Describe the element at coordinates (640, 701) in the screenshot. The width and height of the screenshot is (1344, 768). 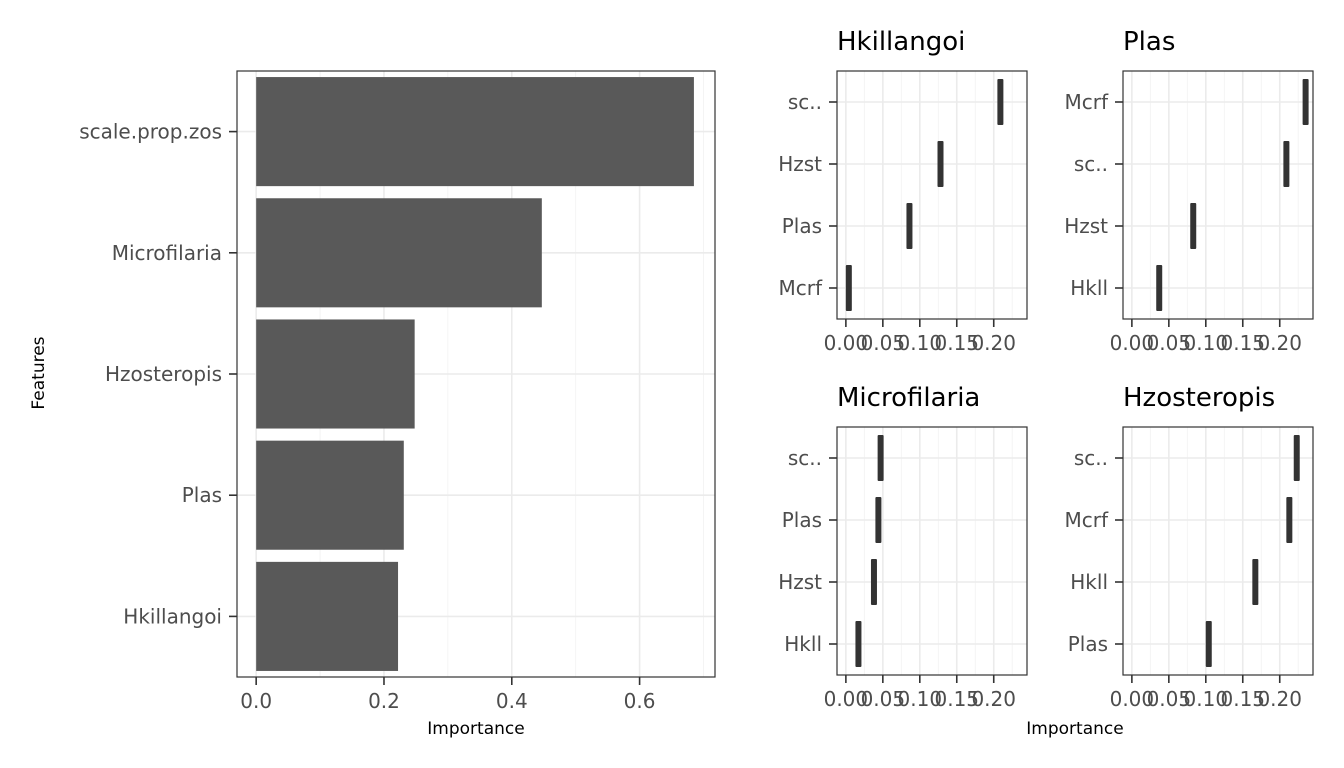
I see `x-tick-label: 0.6` at that location.